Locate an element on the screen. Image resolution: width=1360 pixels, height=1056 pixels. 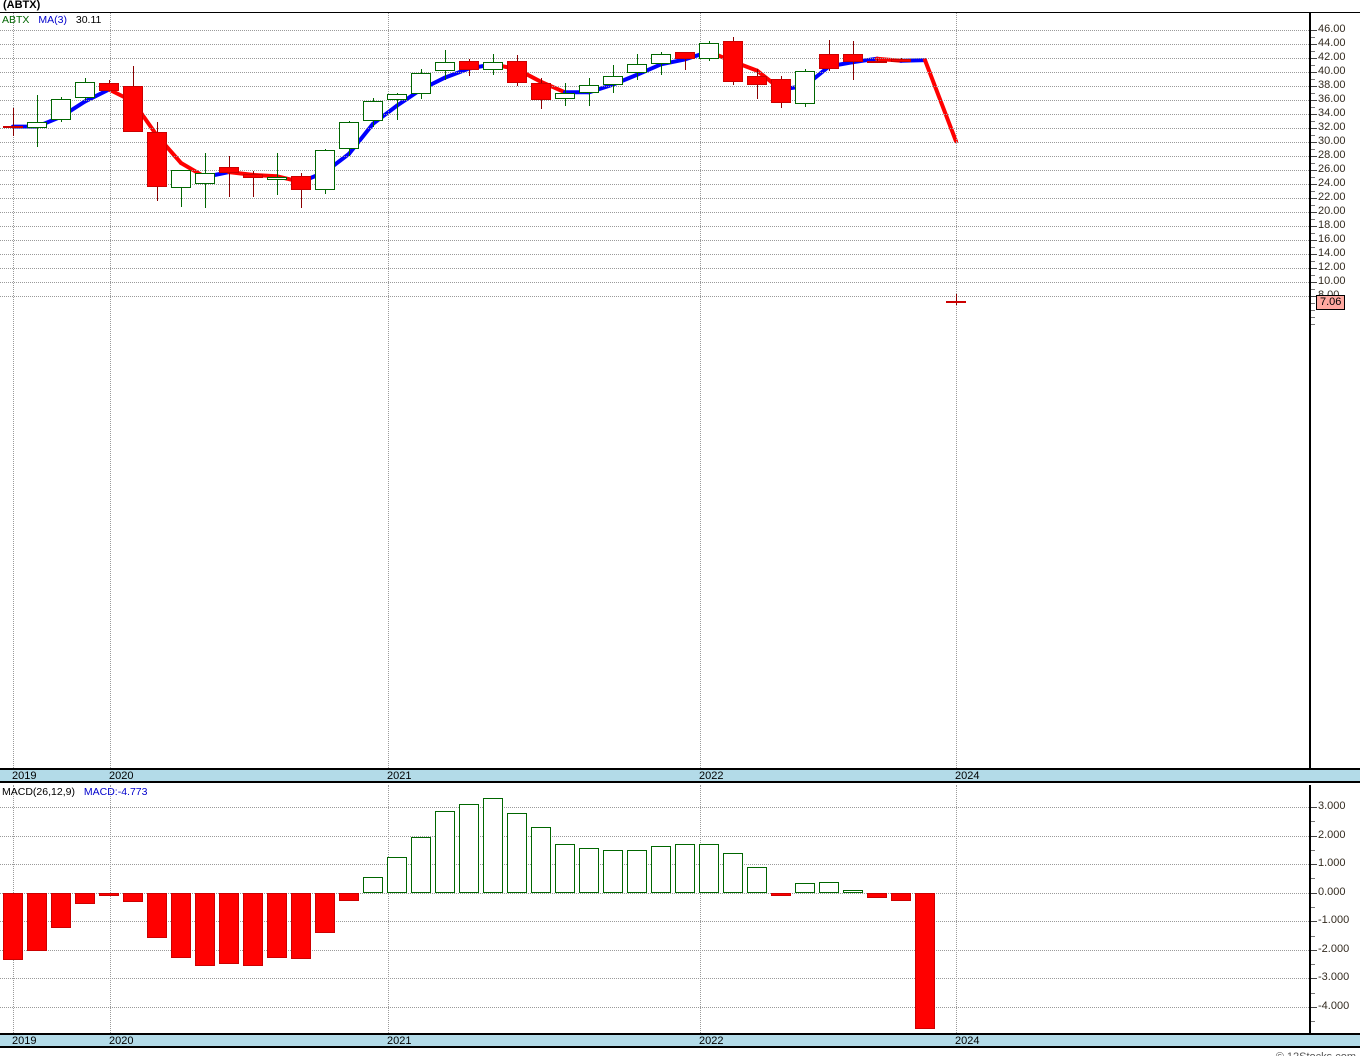
date-axis-bottom: 2019 2020 2021 2022 2024 is located at coordinates (655, 1040).